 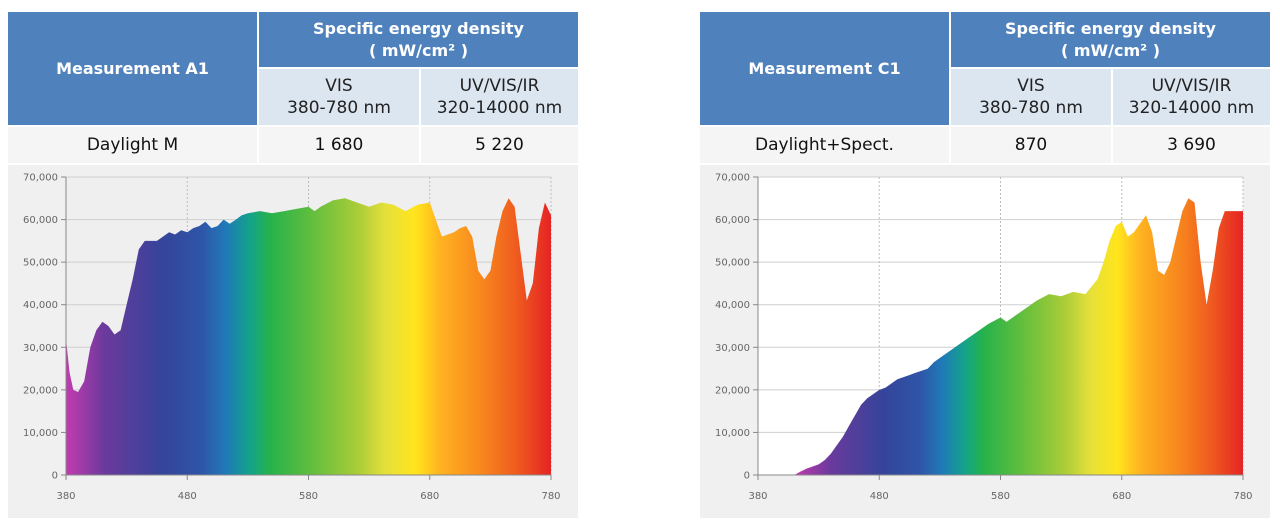 I want to click on row-full-value: 3 690, so click(x=1190, y=144).